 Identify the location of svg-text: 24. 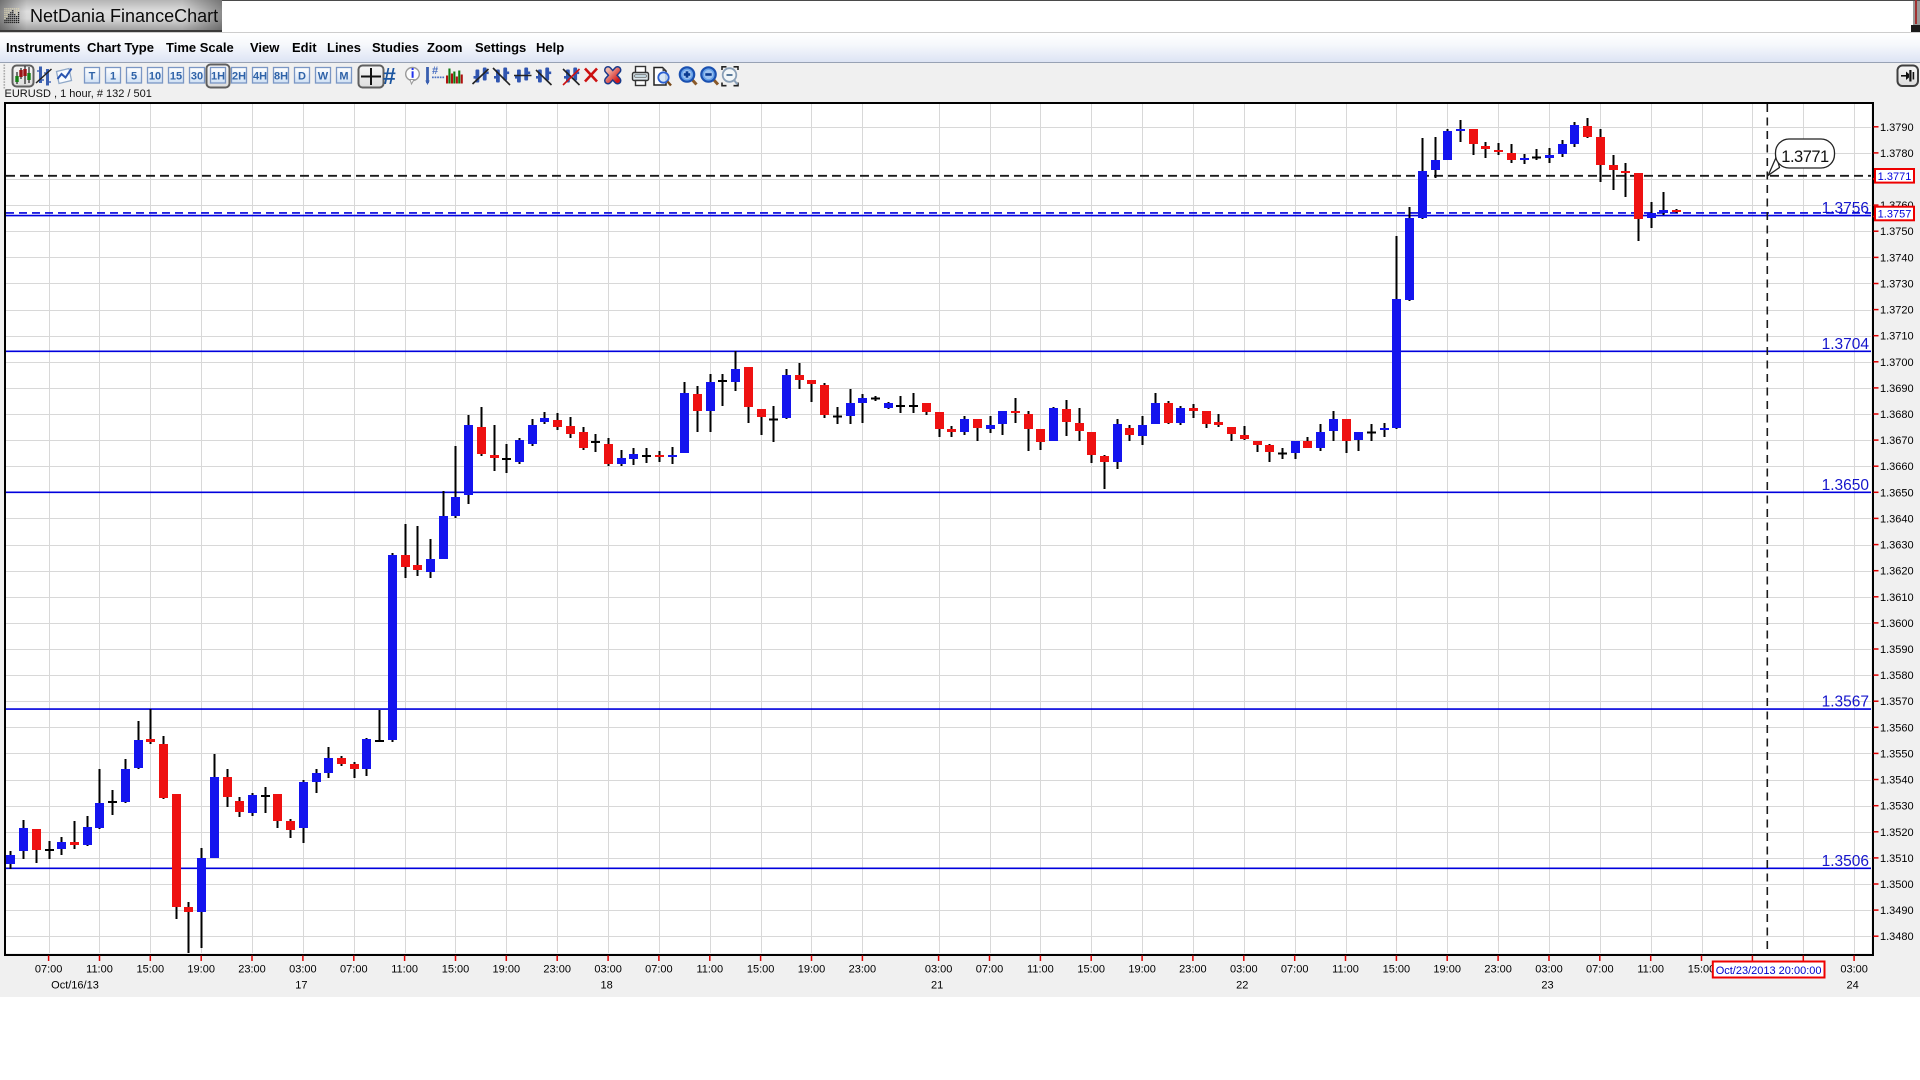
(1852, 986).